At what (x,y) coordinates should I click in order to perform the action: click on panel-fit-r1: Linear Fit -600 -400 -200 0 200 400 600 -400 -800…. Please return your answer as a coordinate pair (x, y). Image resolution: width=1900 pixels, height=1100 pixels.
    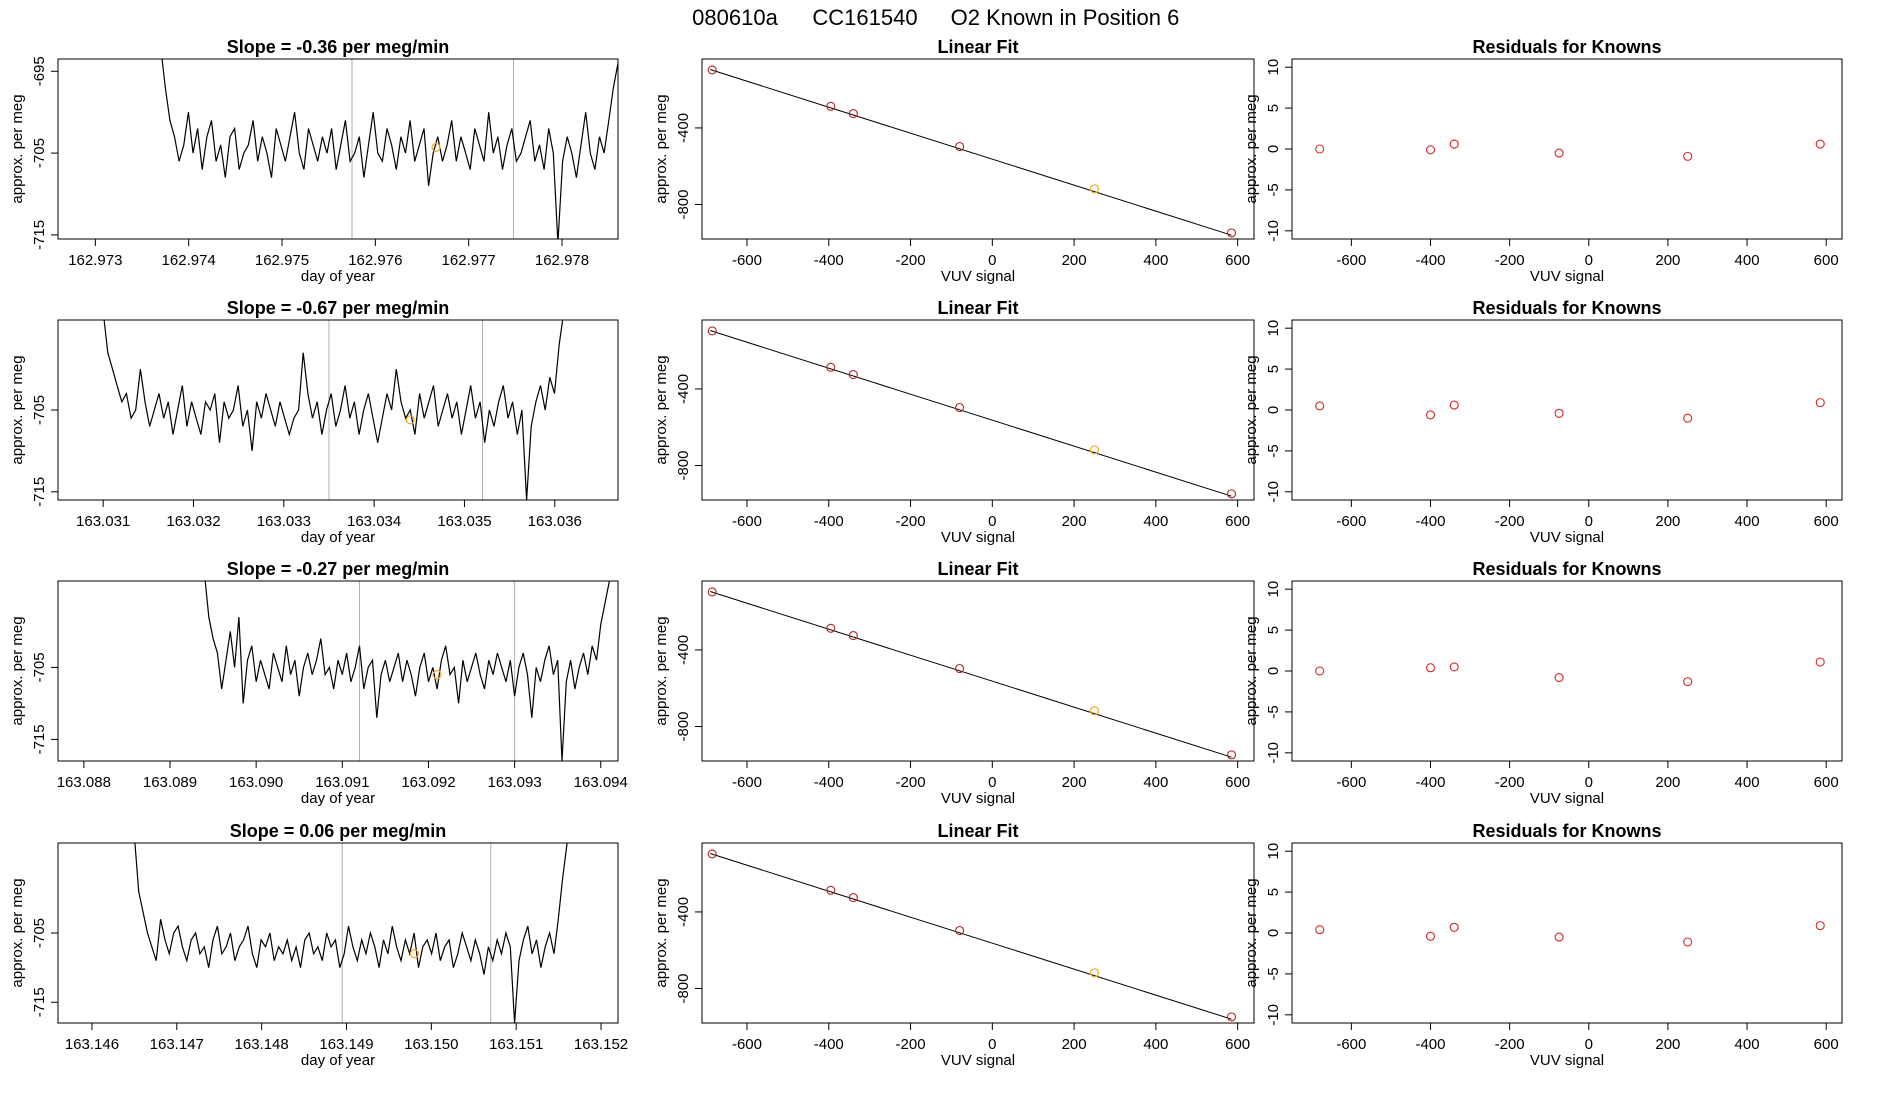
    Looking at the image, I should click on (954, 161).